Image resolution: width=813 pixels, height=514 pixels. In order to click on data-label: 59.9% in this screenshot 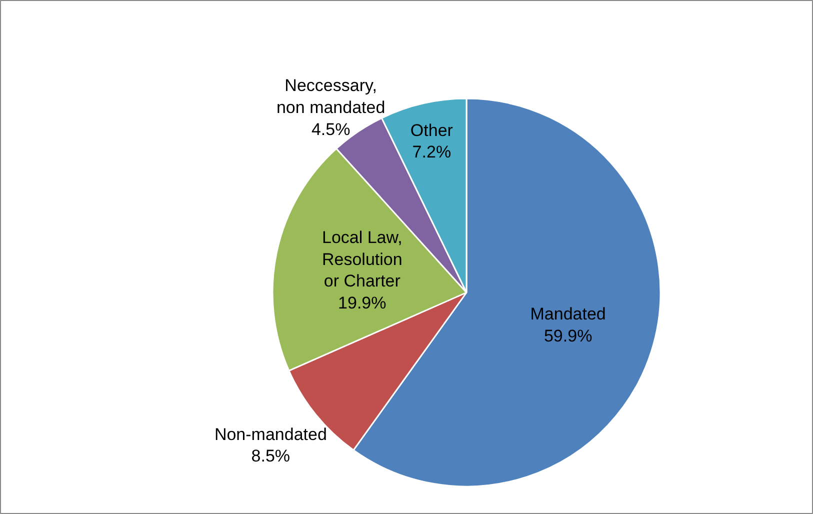, I will do `click(568, 336)`.